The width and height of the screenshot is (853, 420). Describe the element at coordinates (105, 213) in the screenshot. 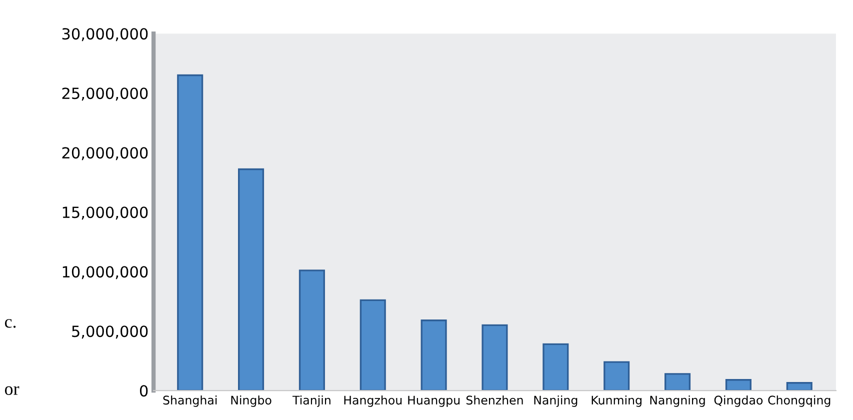

I see `y-tick-label: 15,000,000` at that location.